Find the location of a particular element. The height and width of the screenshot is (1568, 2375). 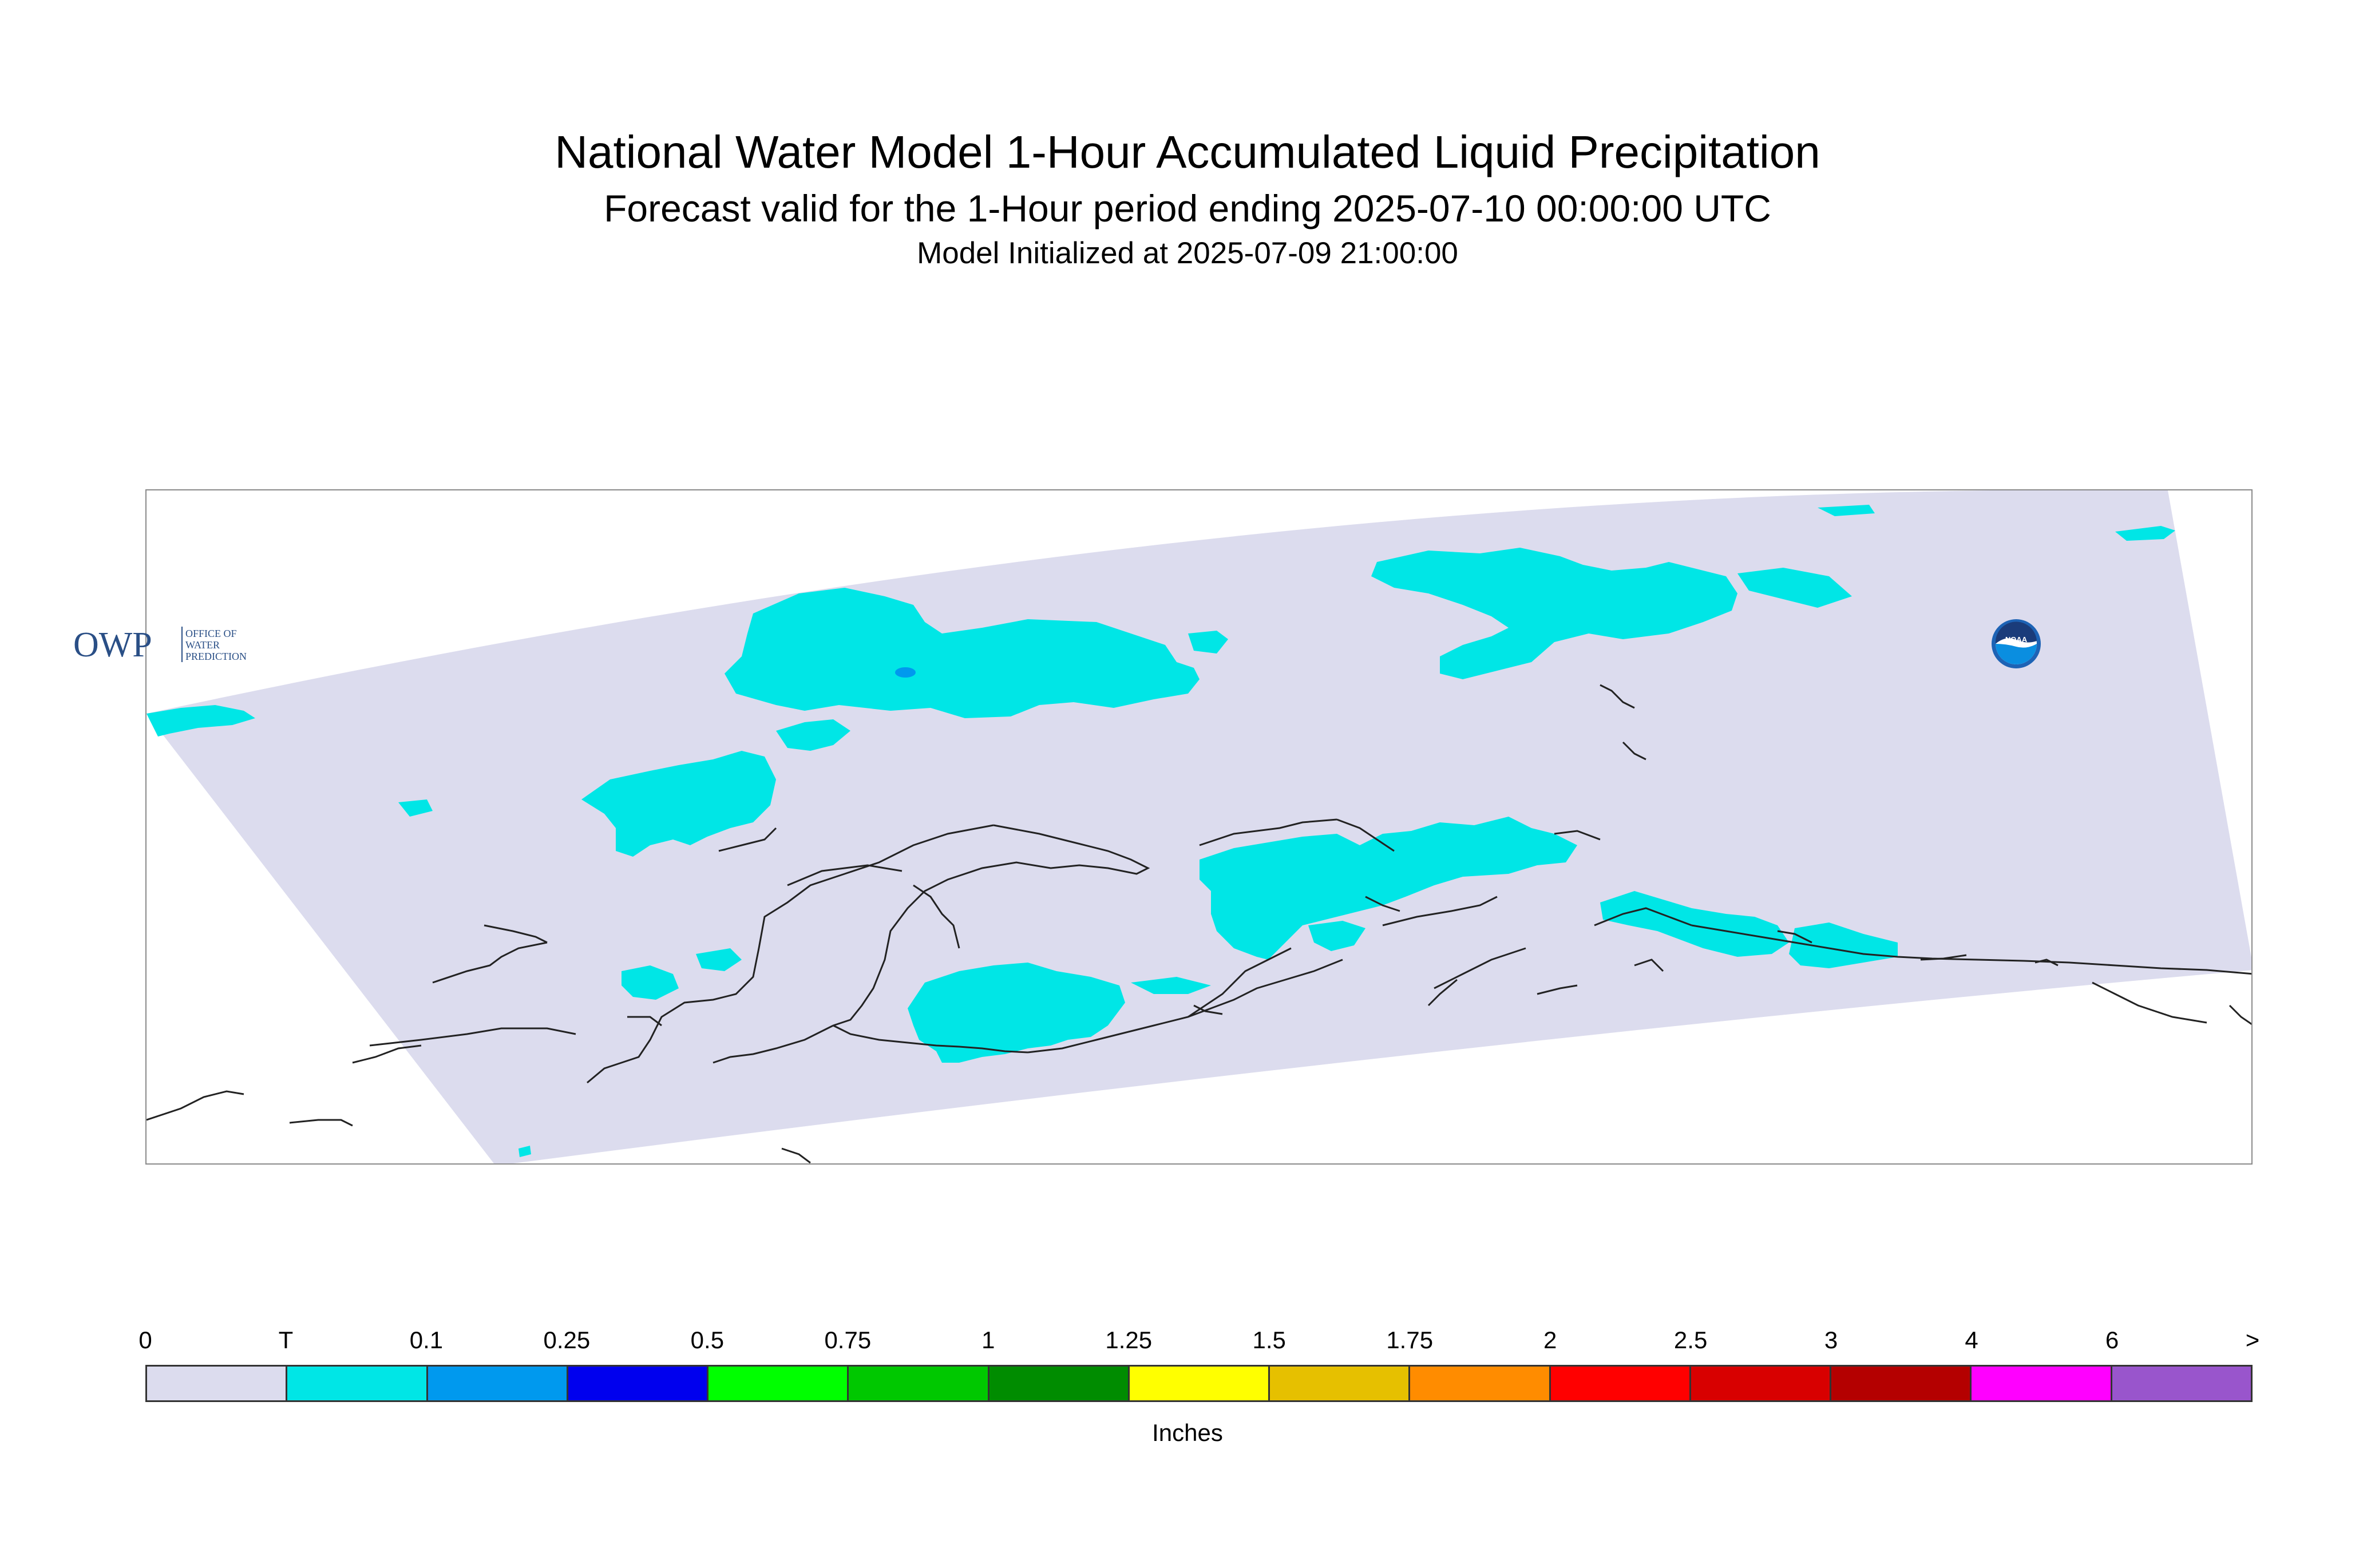

legend-tick-label: 2 is located at coordinates (1550, 1340).